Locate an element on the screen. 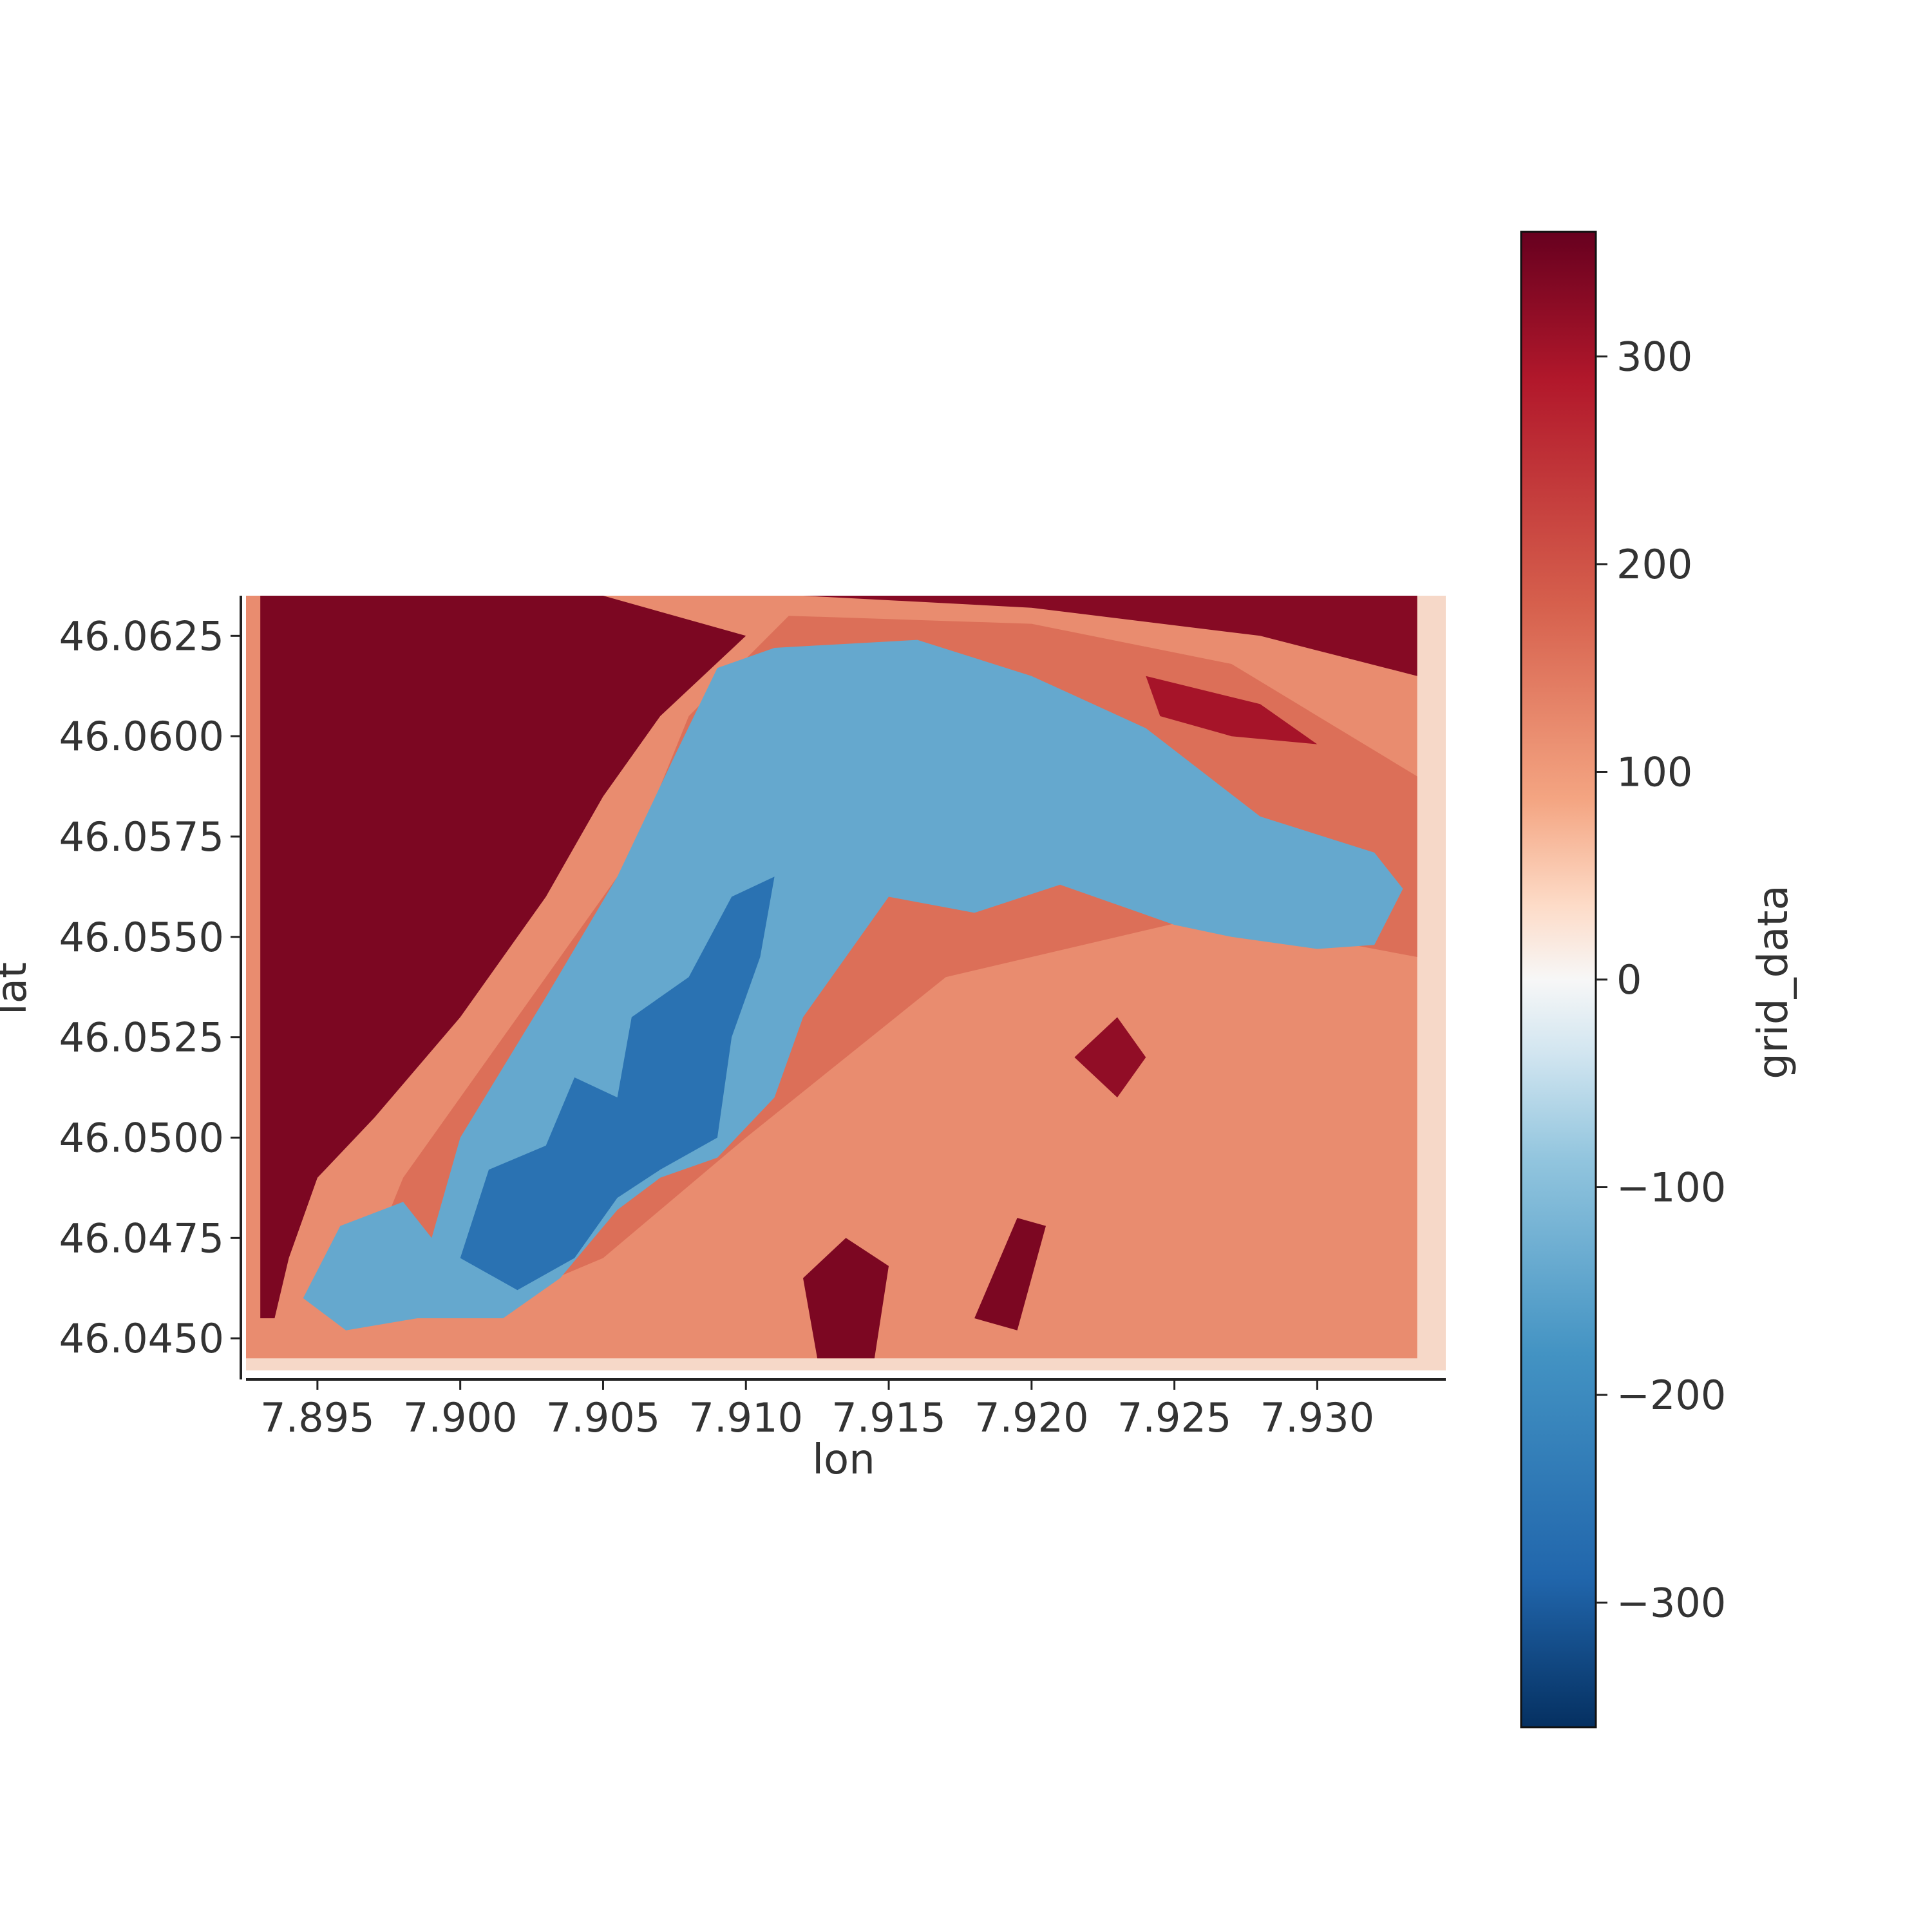 The image size is (1932, 1932). y-tick-label: 46.0625 is located at coordinates (141, 635).